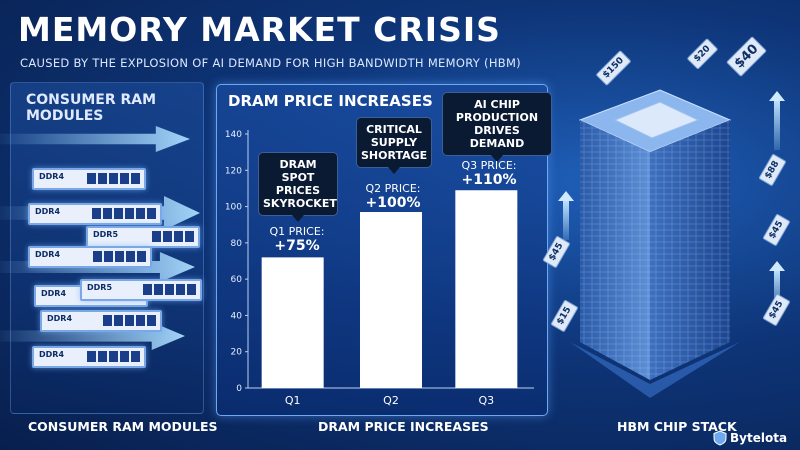 The height and width of the screenshot is (450, 800). I want to click on x-tick-label: Q1, so click(293, 400).